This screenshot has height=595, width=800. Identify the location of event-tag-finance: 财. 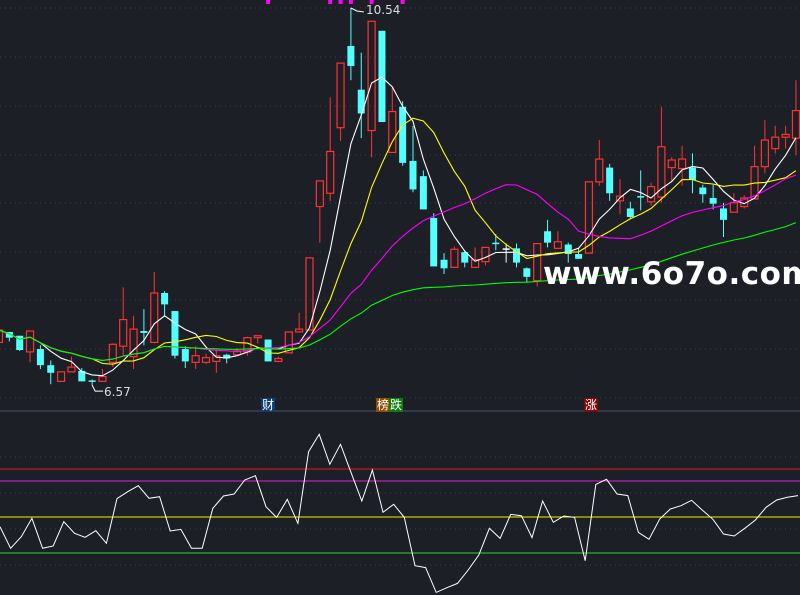
(268, 405).